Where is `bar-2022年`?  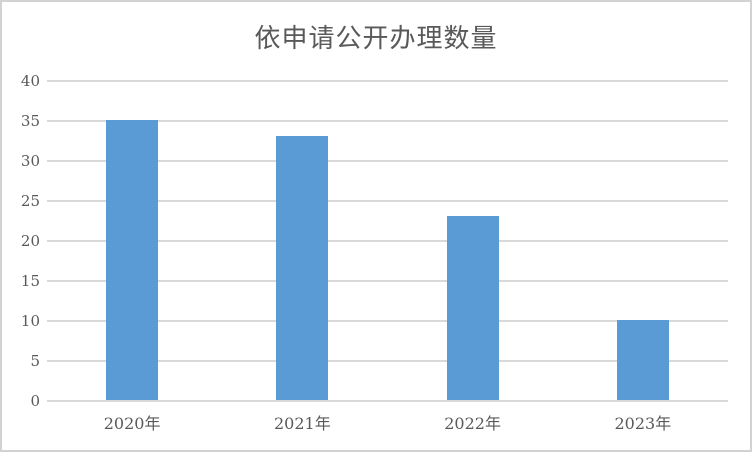 bar-2022年 is located at coordinates (472, 308).